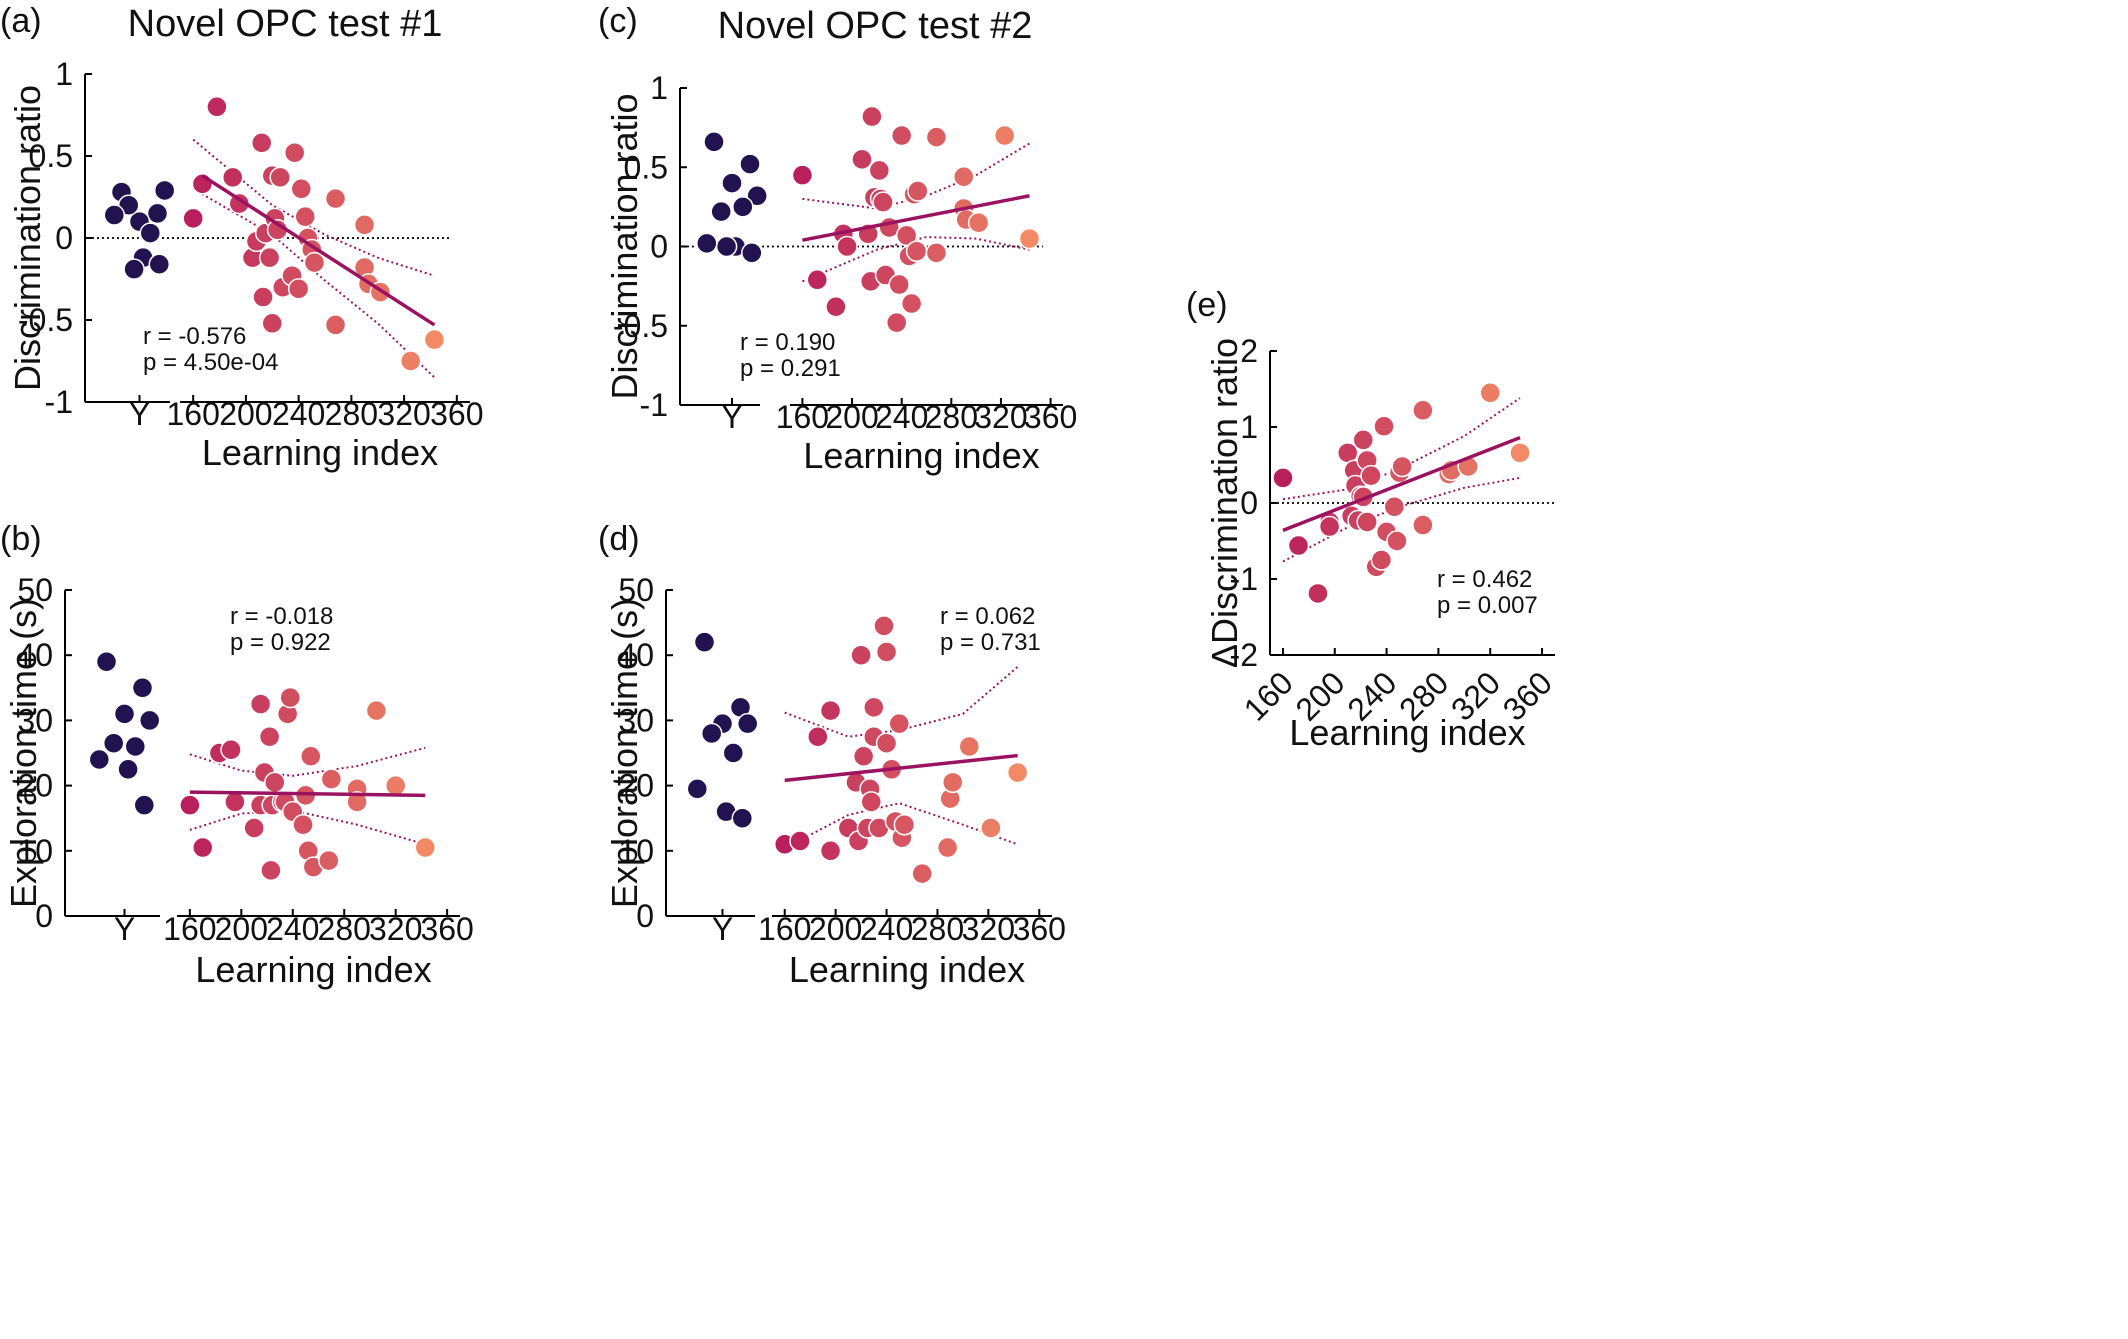 This screenshot has width=2128, height=1339. I want to click on y-tick-label: -2, so click(1244, 655).